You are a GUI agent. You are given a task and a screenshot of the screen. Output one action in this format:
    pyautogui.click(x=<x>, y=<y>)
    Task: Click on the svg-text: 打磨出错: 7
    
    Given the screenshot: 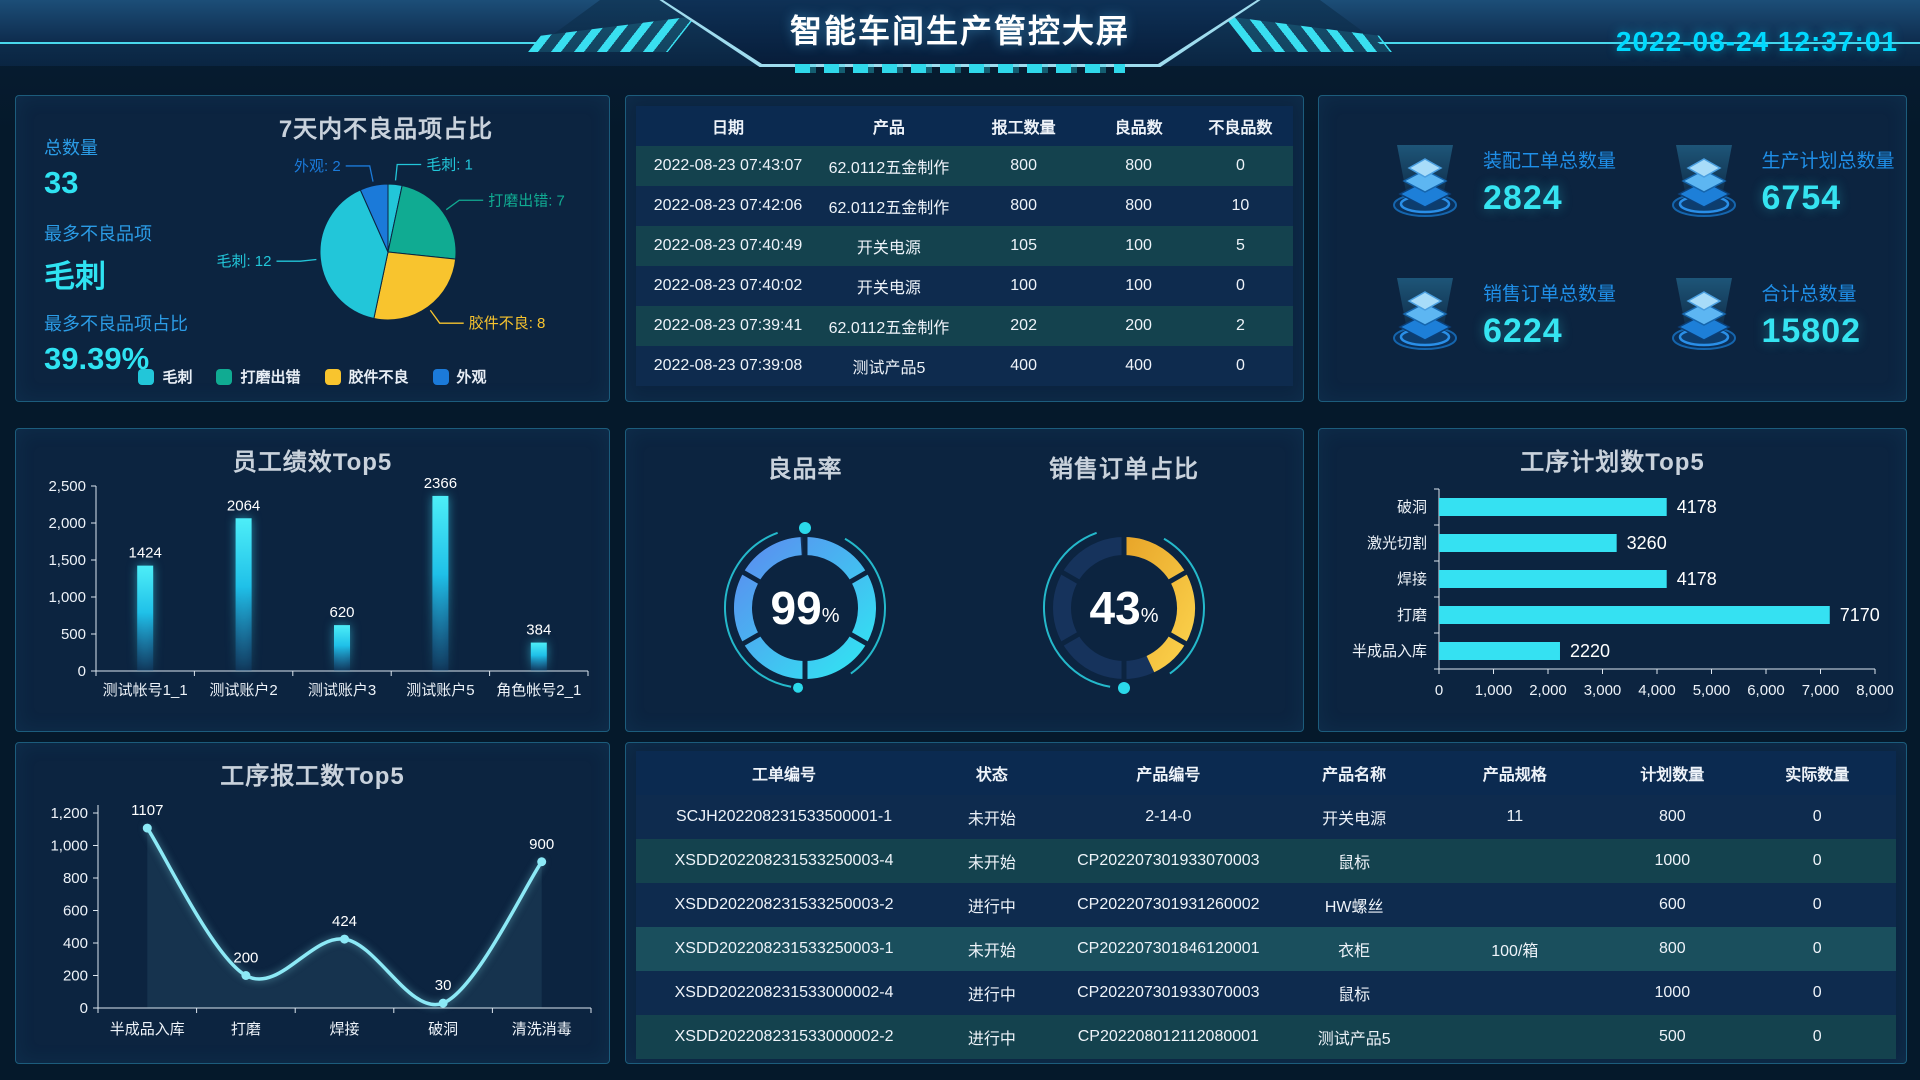 What is the action you would take?
    pyautogui.click(x=526, y=200)
    